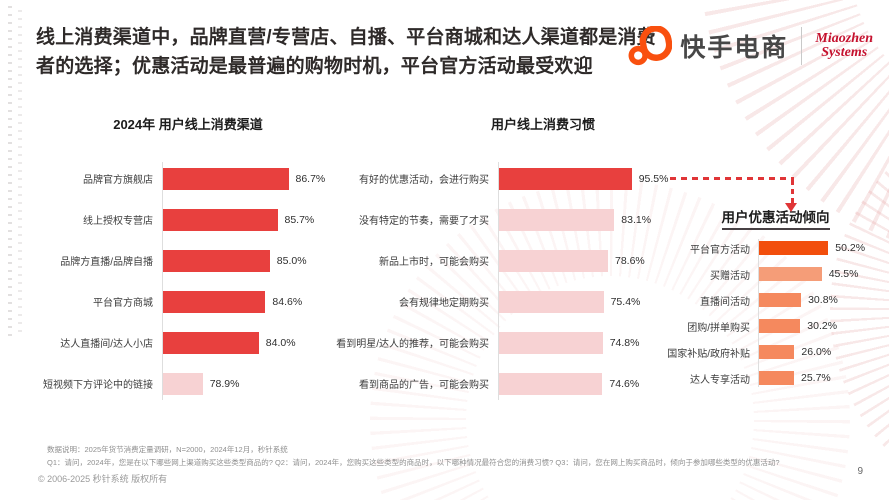 Image resolution: width=889 pixels, height=500 pixels. What do you see at coordinates (791, 207) in the screenshot?
I see `connector-arrow-down-icon` at bounding box center [791, 207].